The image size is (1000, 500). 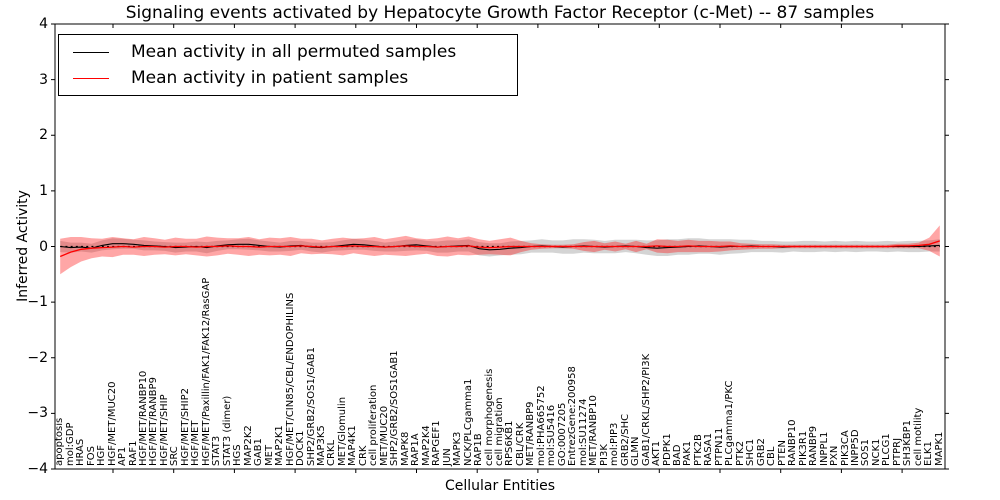 I want to click on x-tick-label: ELK1, so click(x=929, y=453).